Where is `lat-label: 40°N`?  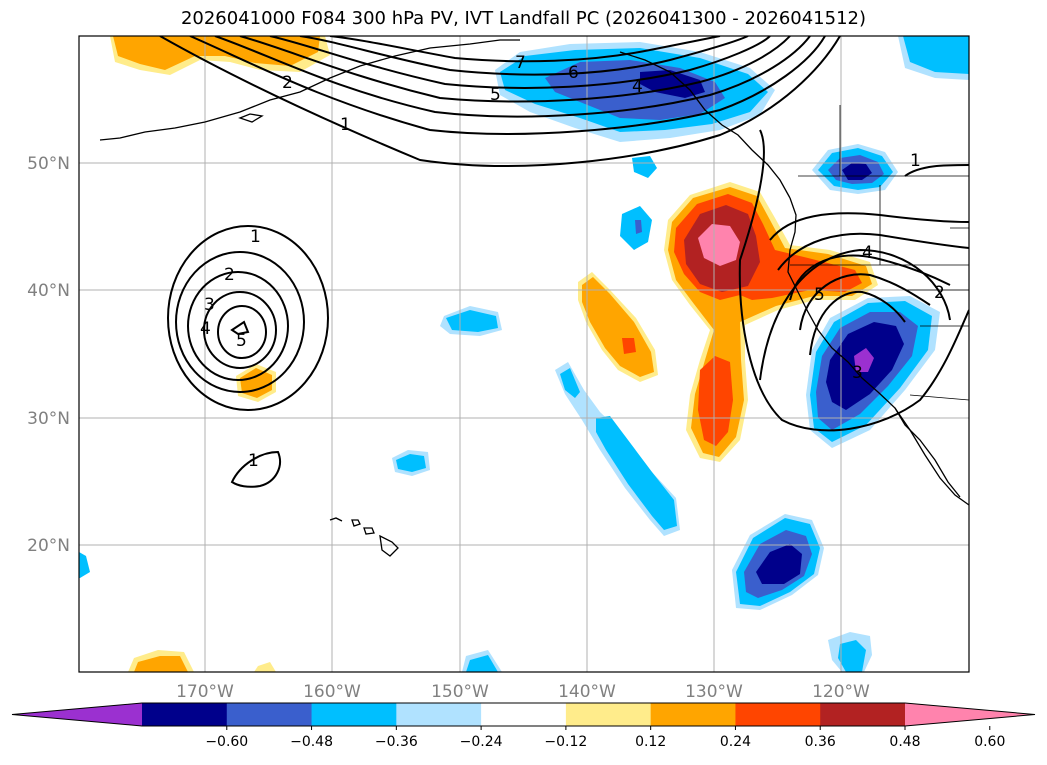
lat-label: 40°N is located at coordinates (48, 291).